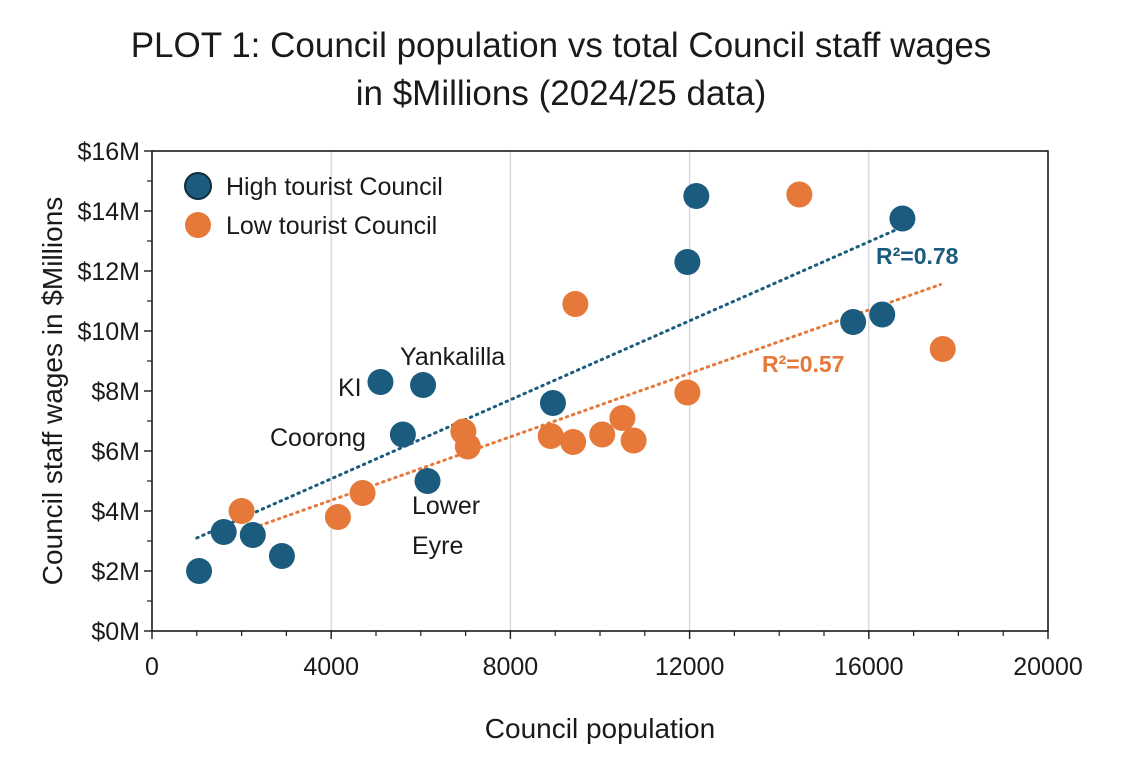  What do you see at coordinates (198, 186) in the screenshot?
I see `legend-marker-high-tourist` at bounding box center [198, 186].